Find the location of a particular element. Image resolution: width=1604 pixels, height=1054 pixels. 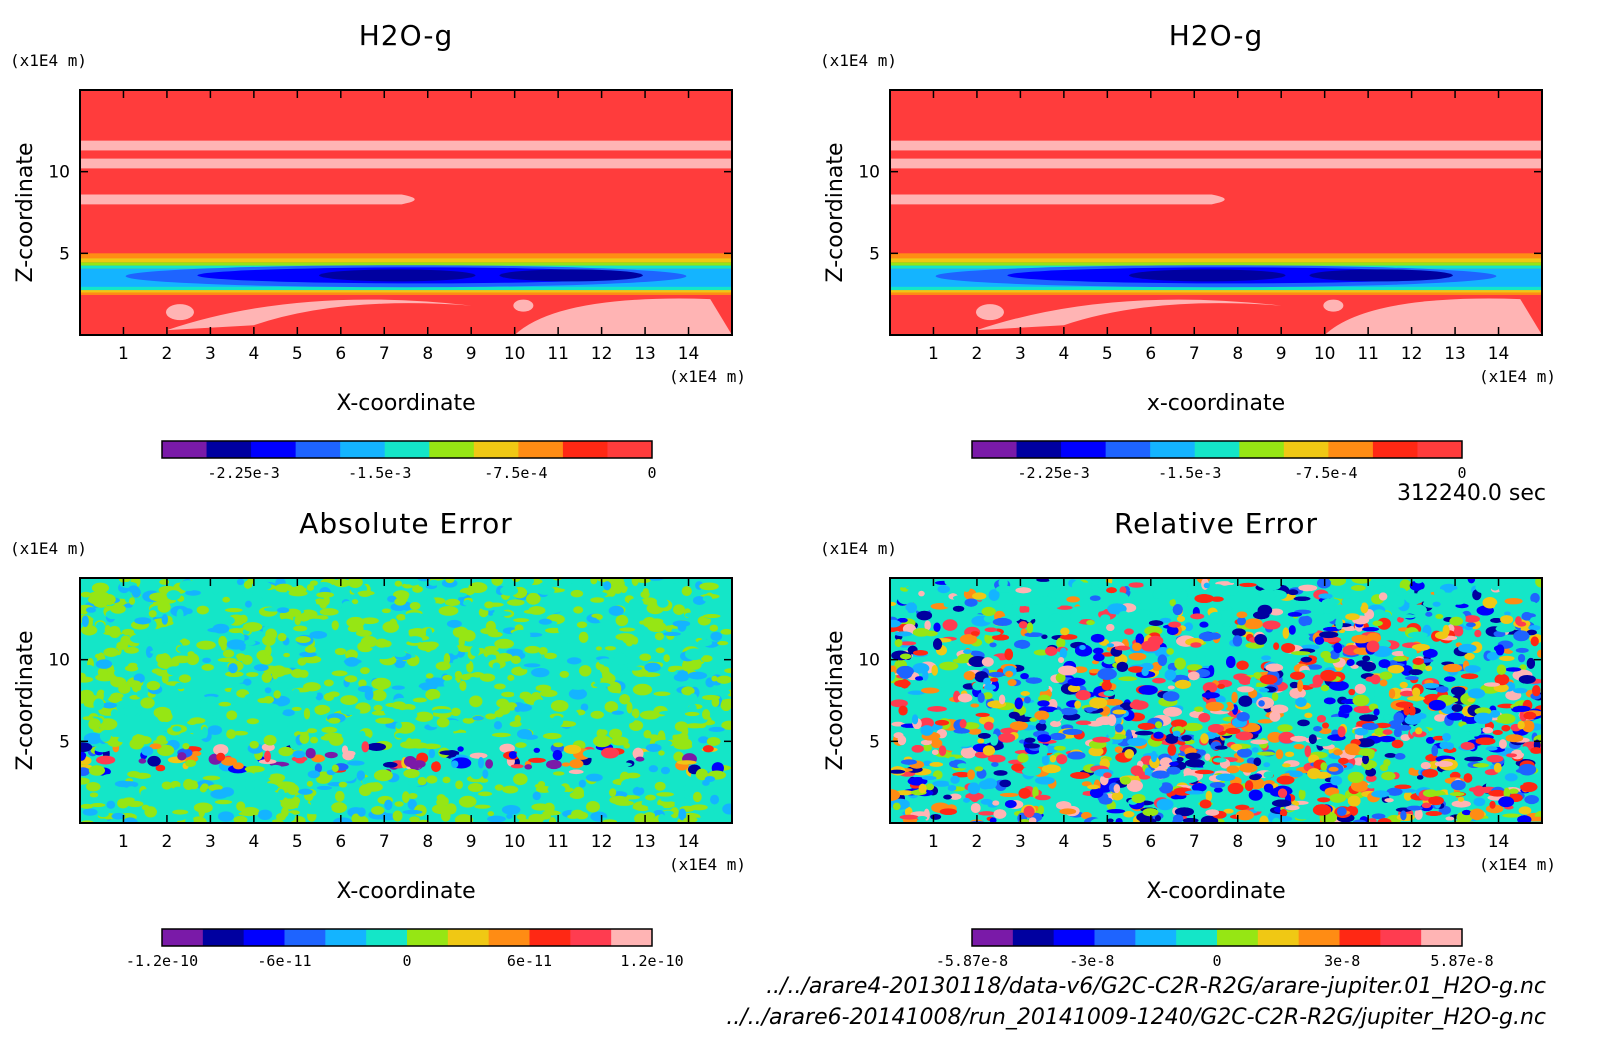

band-pink is located at coordinates (406, 163).